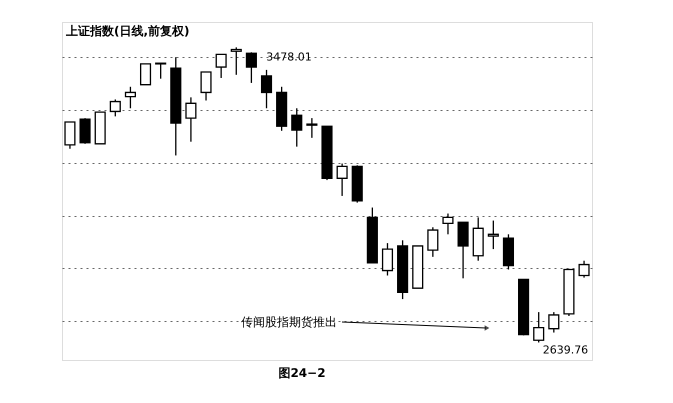  Describe the element at coordinates (565, 349) in the screenshot. I see `annotation: 2639.76` at that location.